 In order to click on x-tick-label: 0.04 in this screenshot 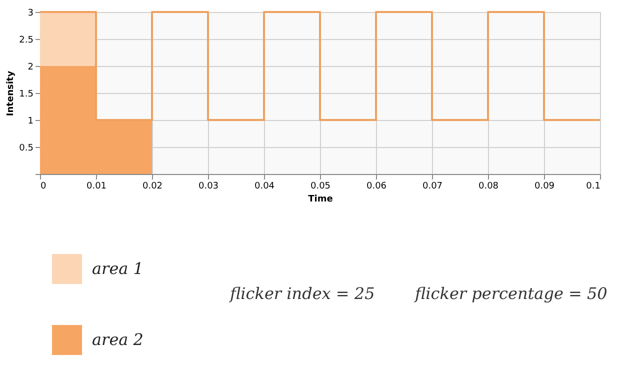, I will do `click(264, 187)`.